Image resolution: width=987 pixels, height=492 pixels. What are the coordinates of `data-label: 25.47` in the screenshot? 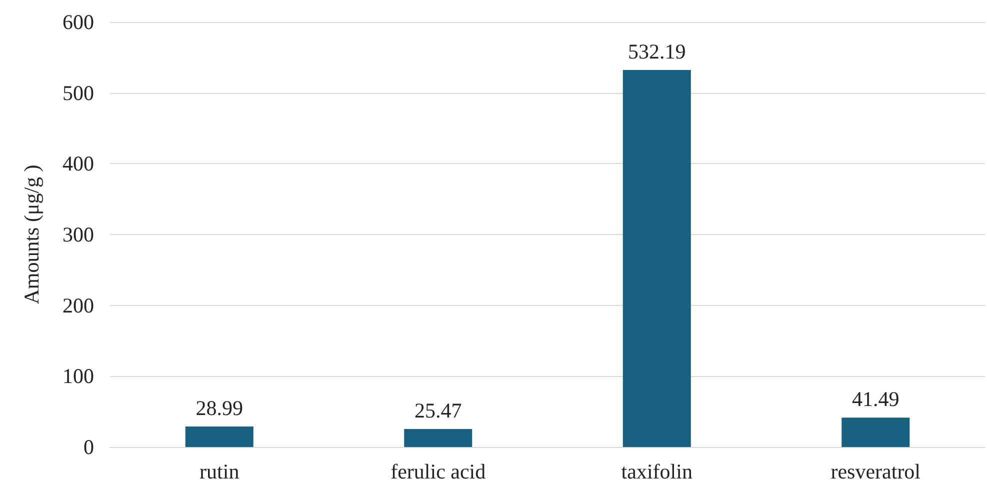 It's located at (438, 410).